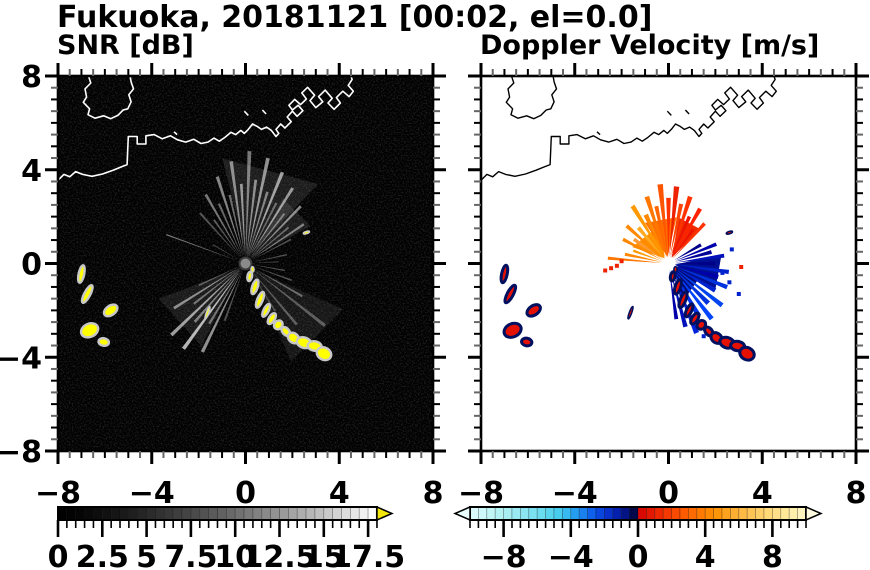 This screenshot has width=870, height=570. Describe the element at coordinates (279, 555) in the screenshot. I see `colorbar-tick-label: 12.5` at that location.